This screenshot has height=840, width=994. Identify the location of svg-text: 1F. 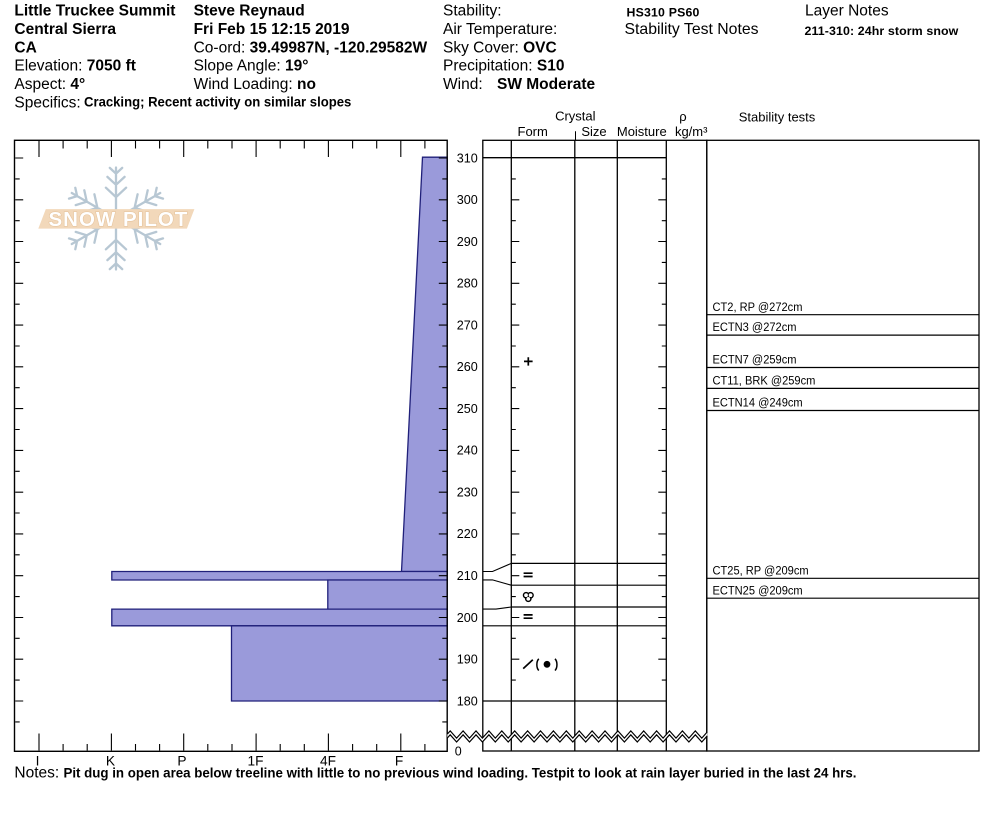
(256, 761).